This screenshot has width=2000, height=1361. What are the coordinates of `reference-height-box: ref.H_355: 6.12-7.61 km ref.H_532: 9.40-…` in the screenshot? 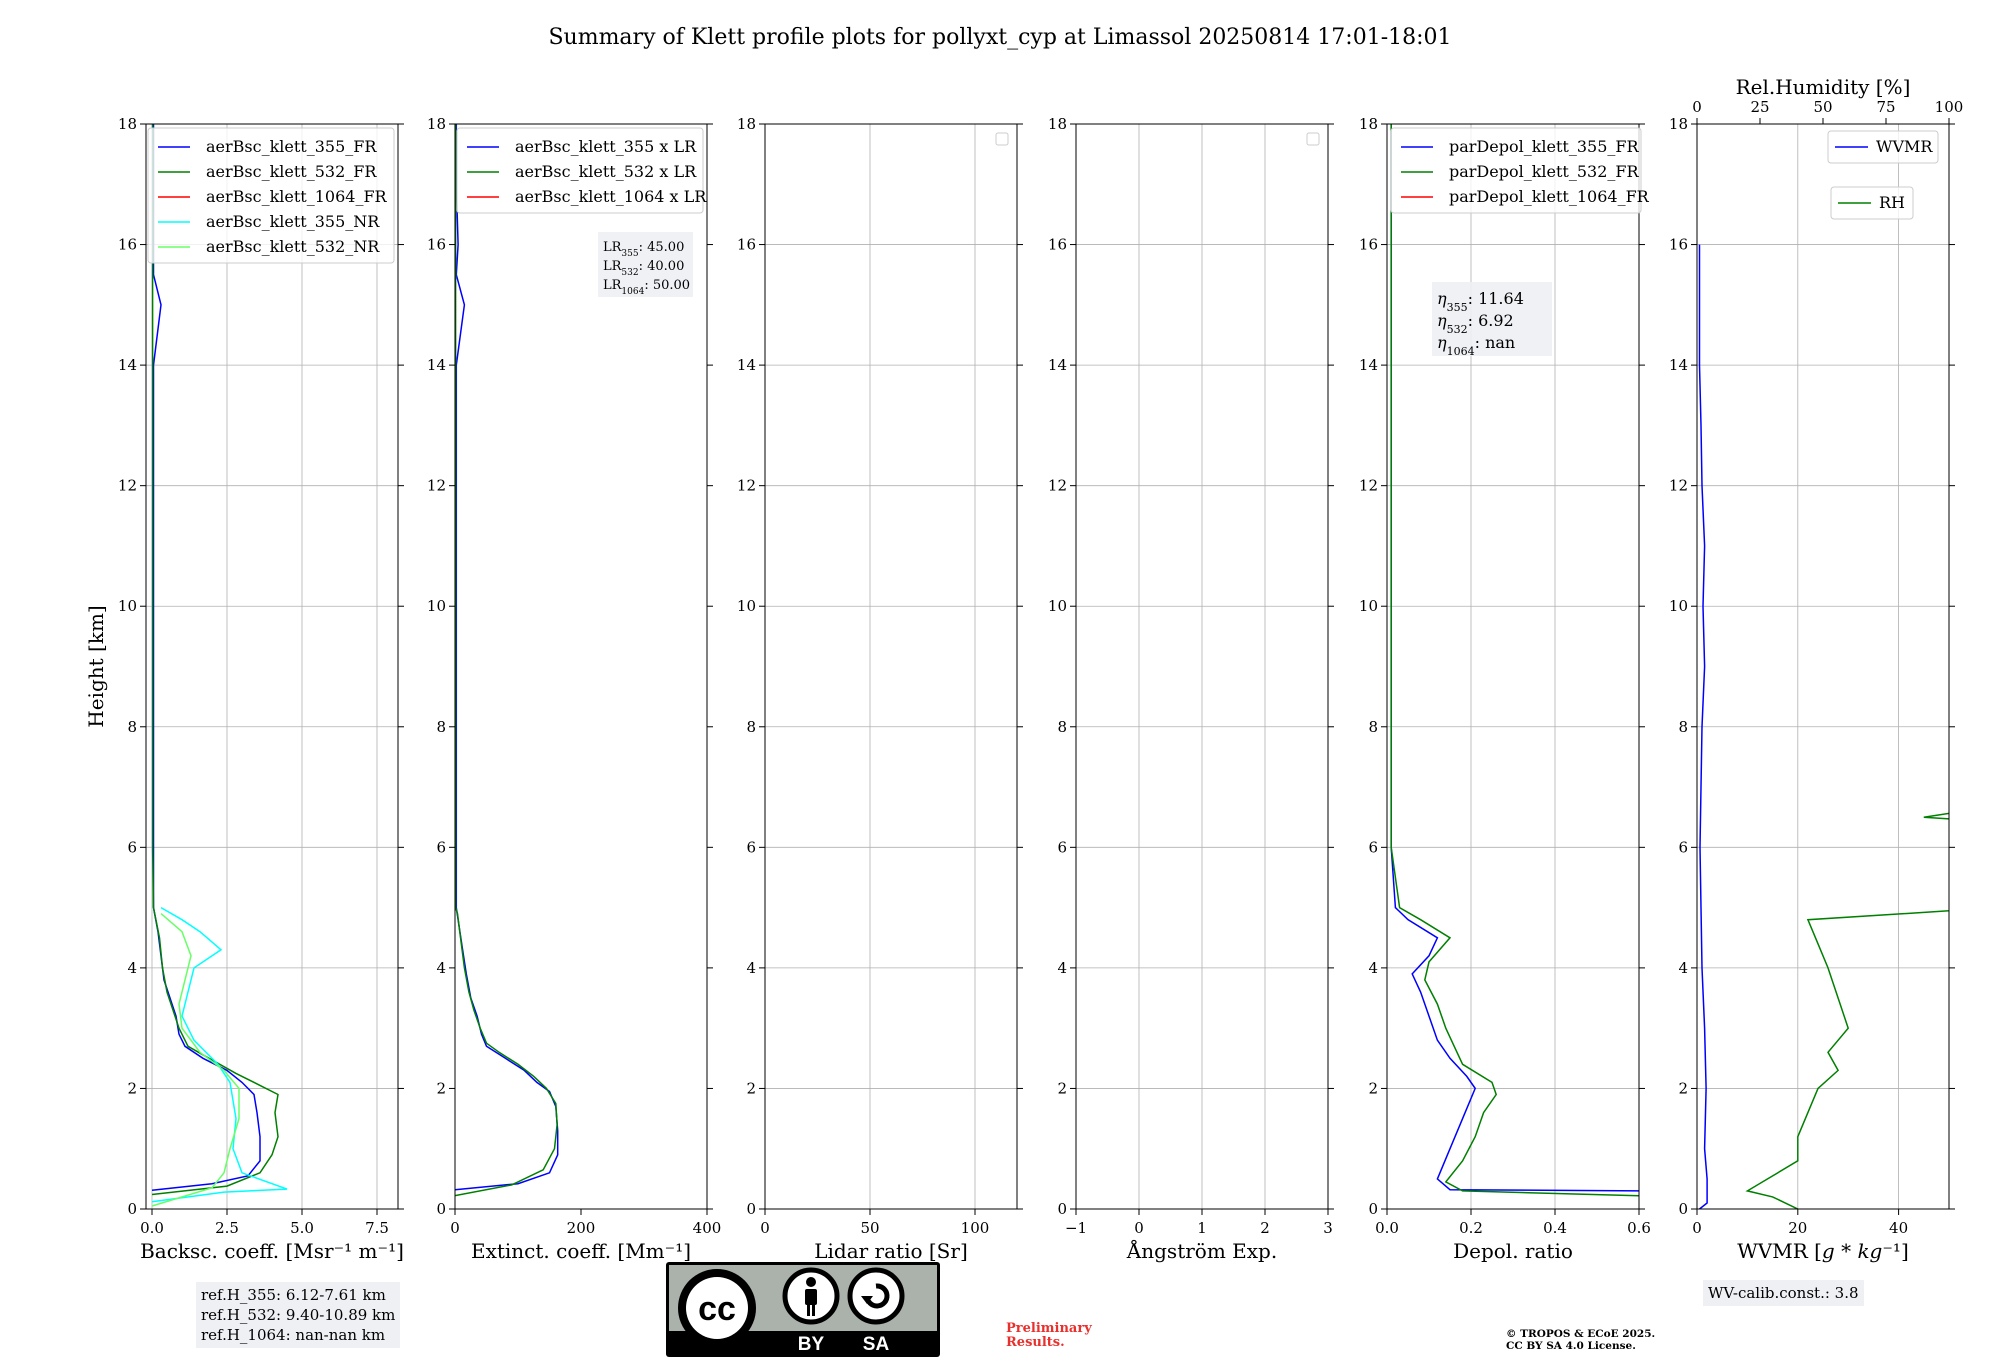 It's located at (298, 1315).